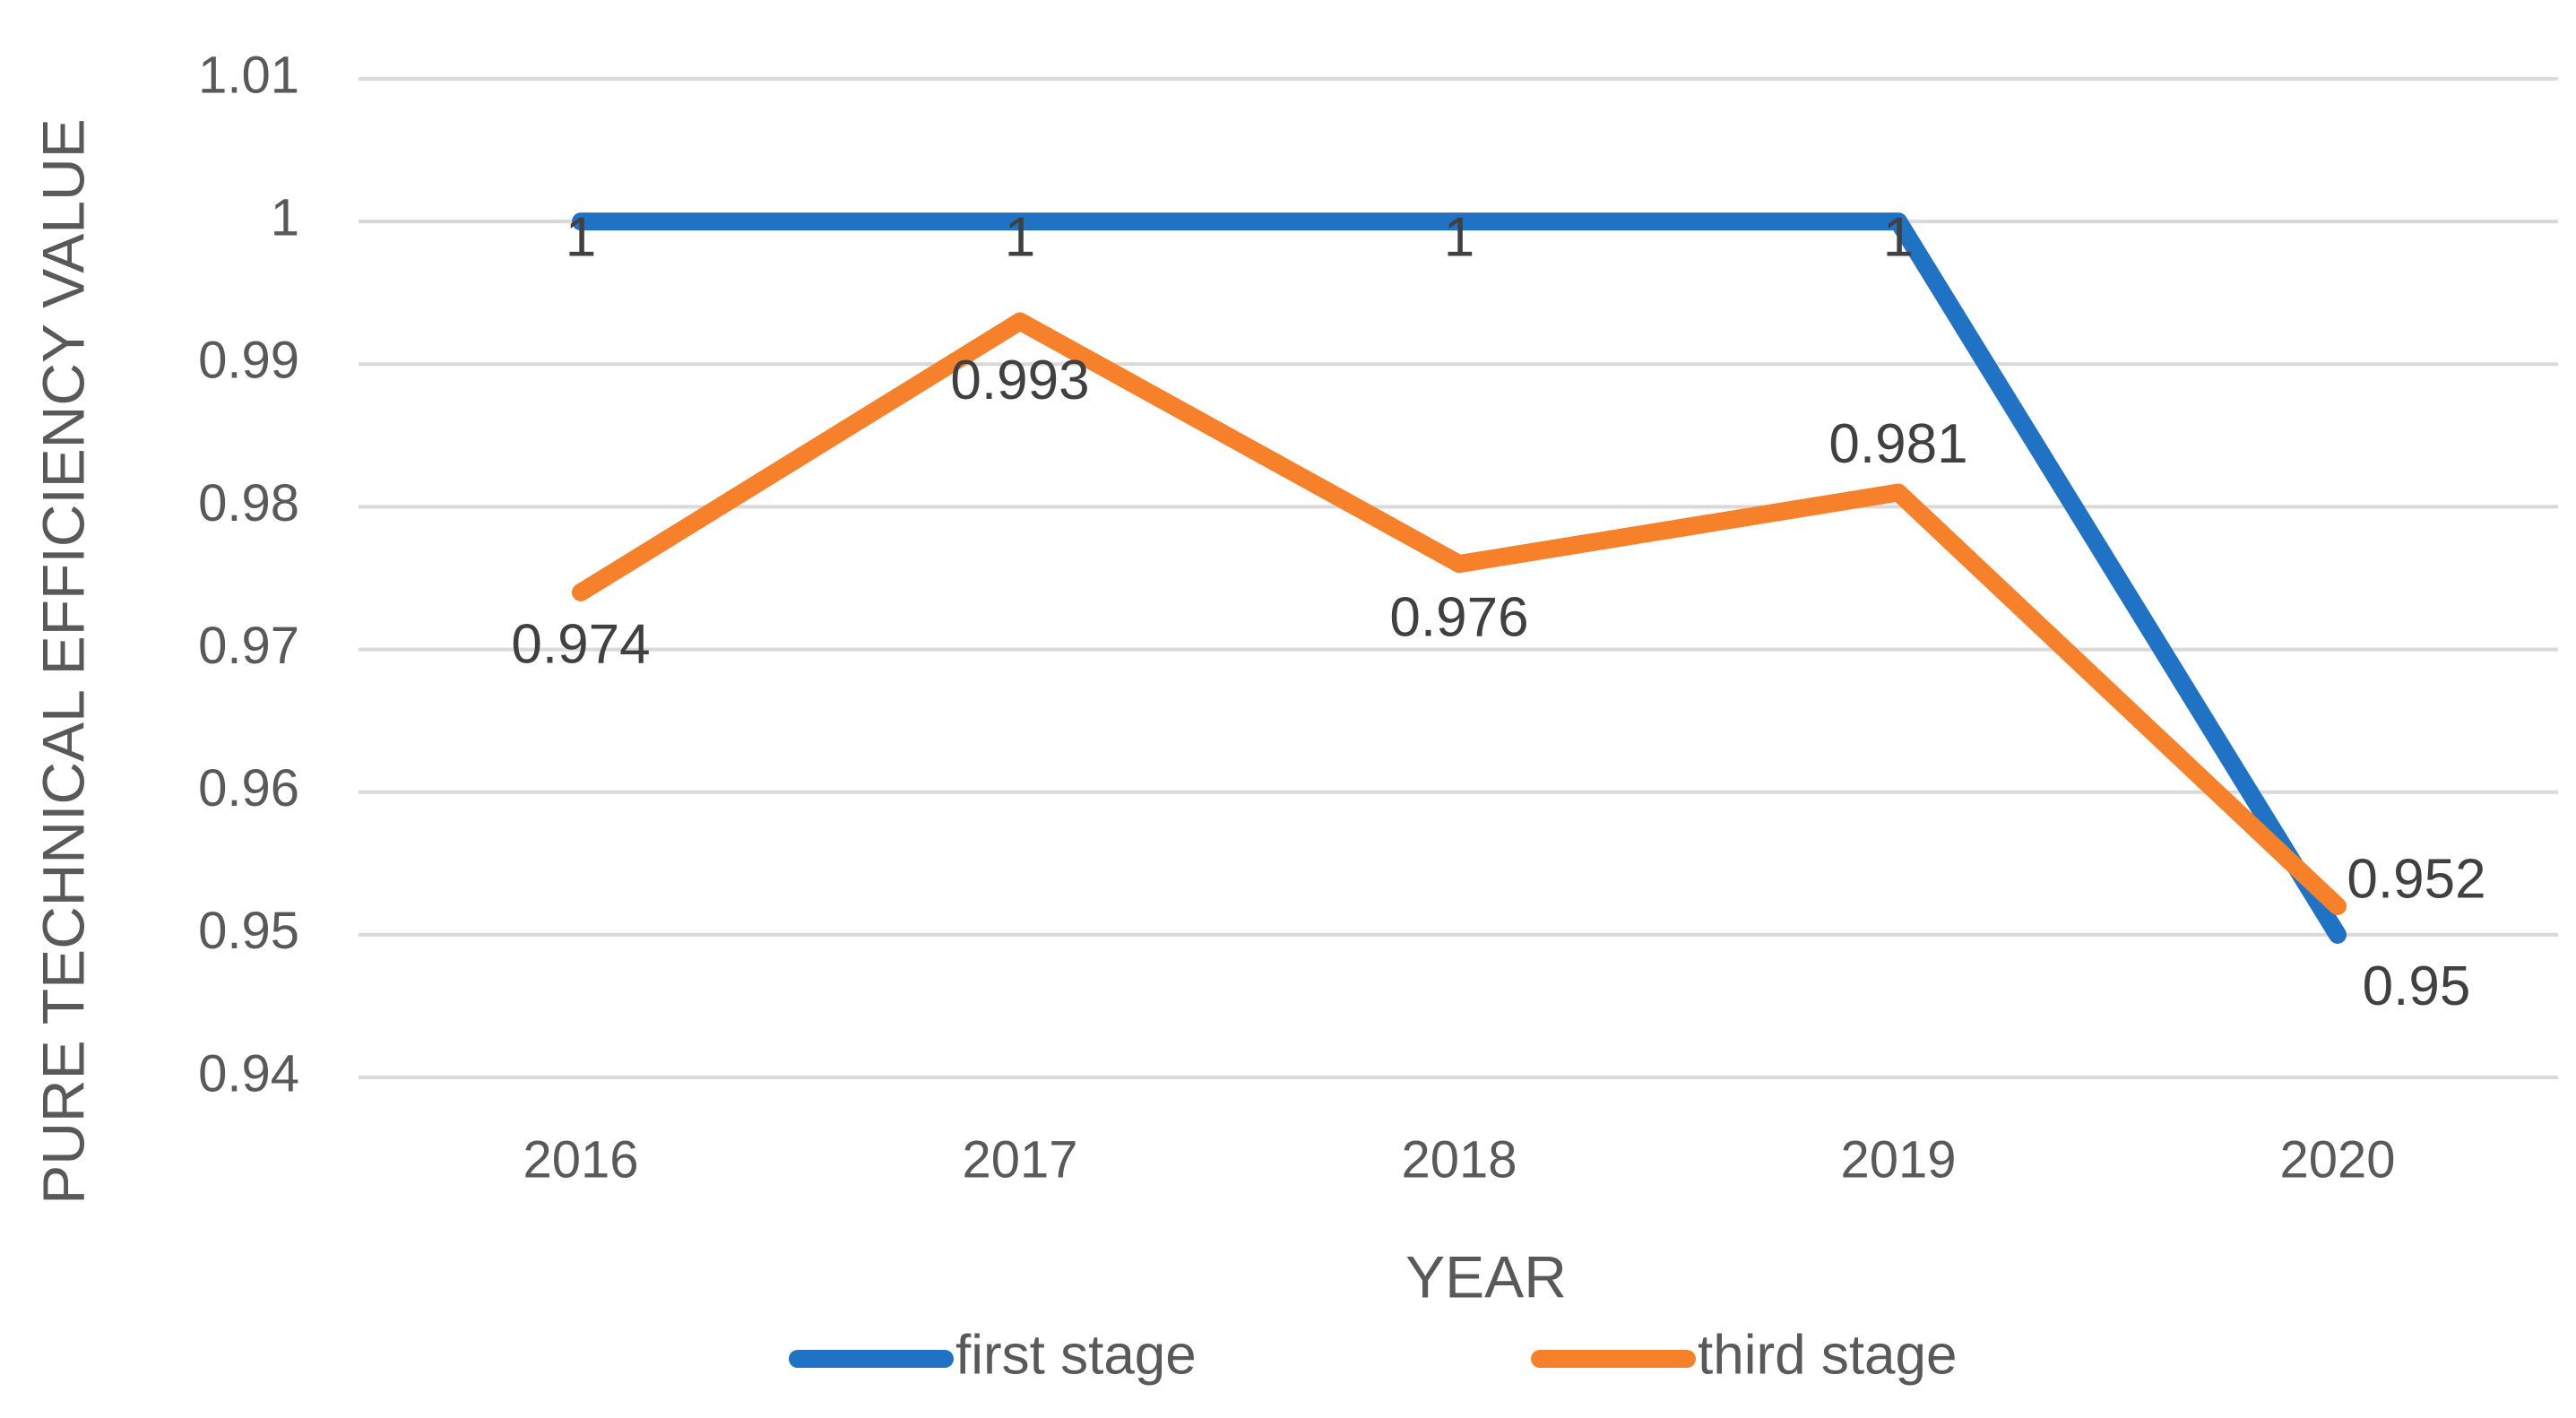  I want to click on y-tick-label: 0.99, so click(248, 361).